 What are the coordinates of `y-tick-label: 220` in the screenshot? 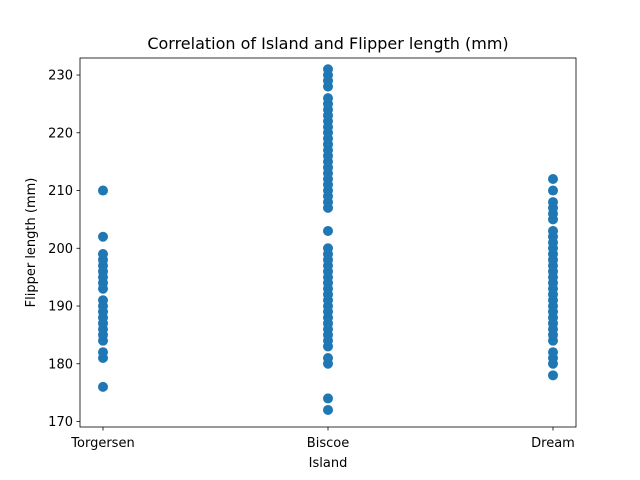 It's located at (60, 133).